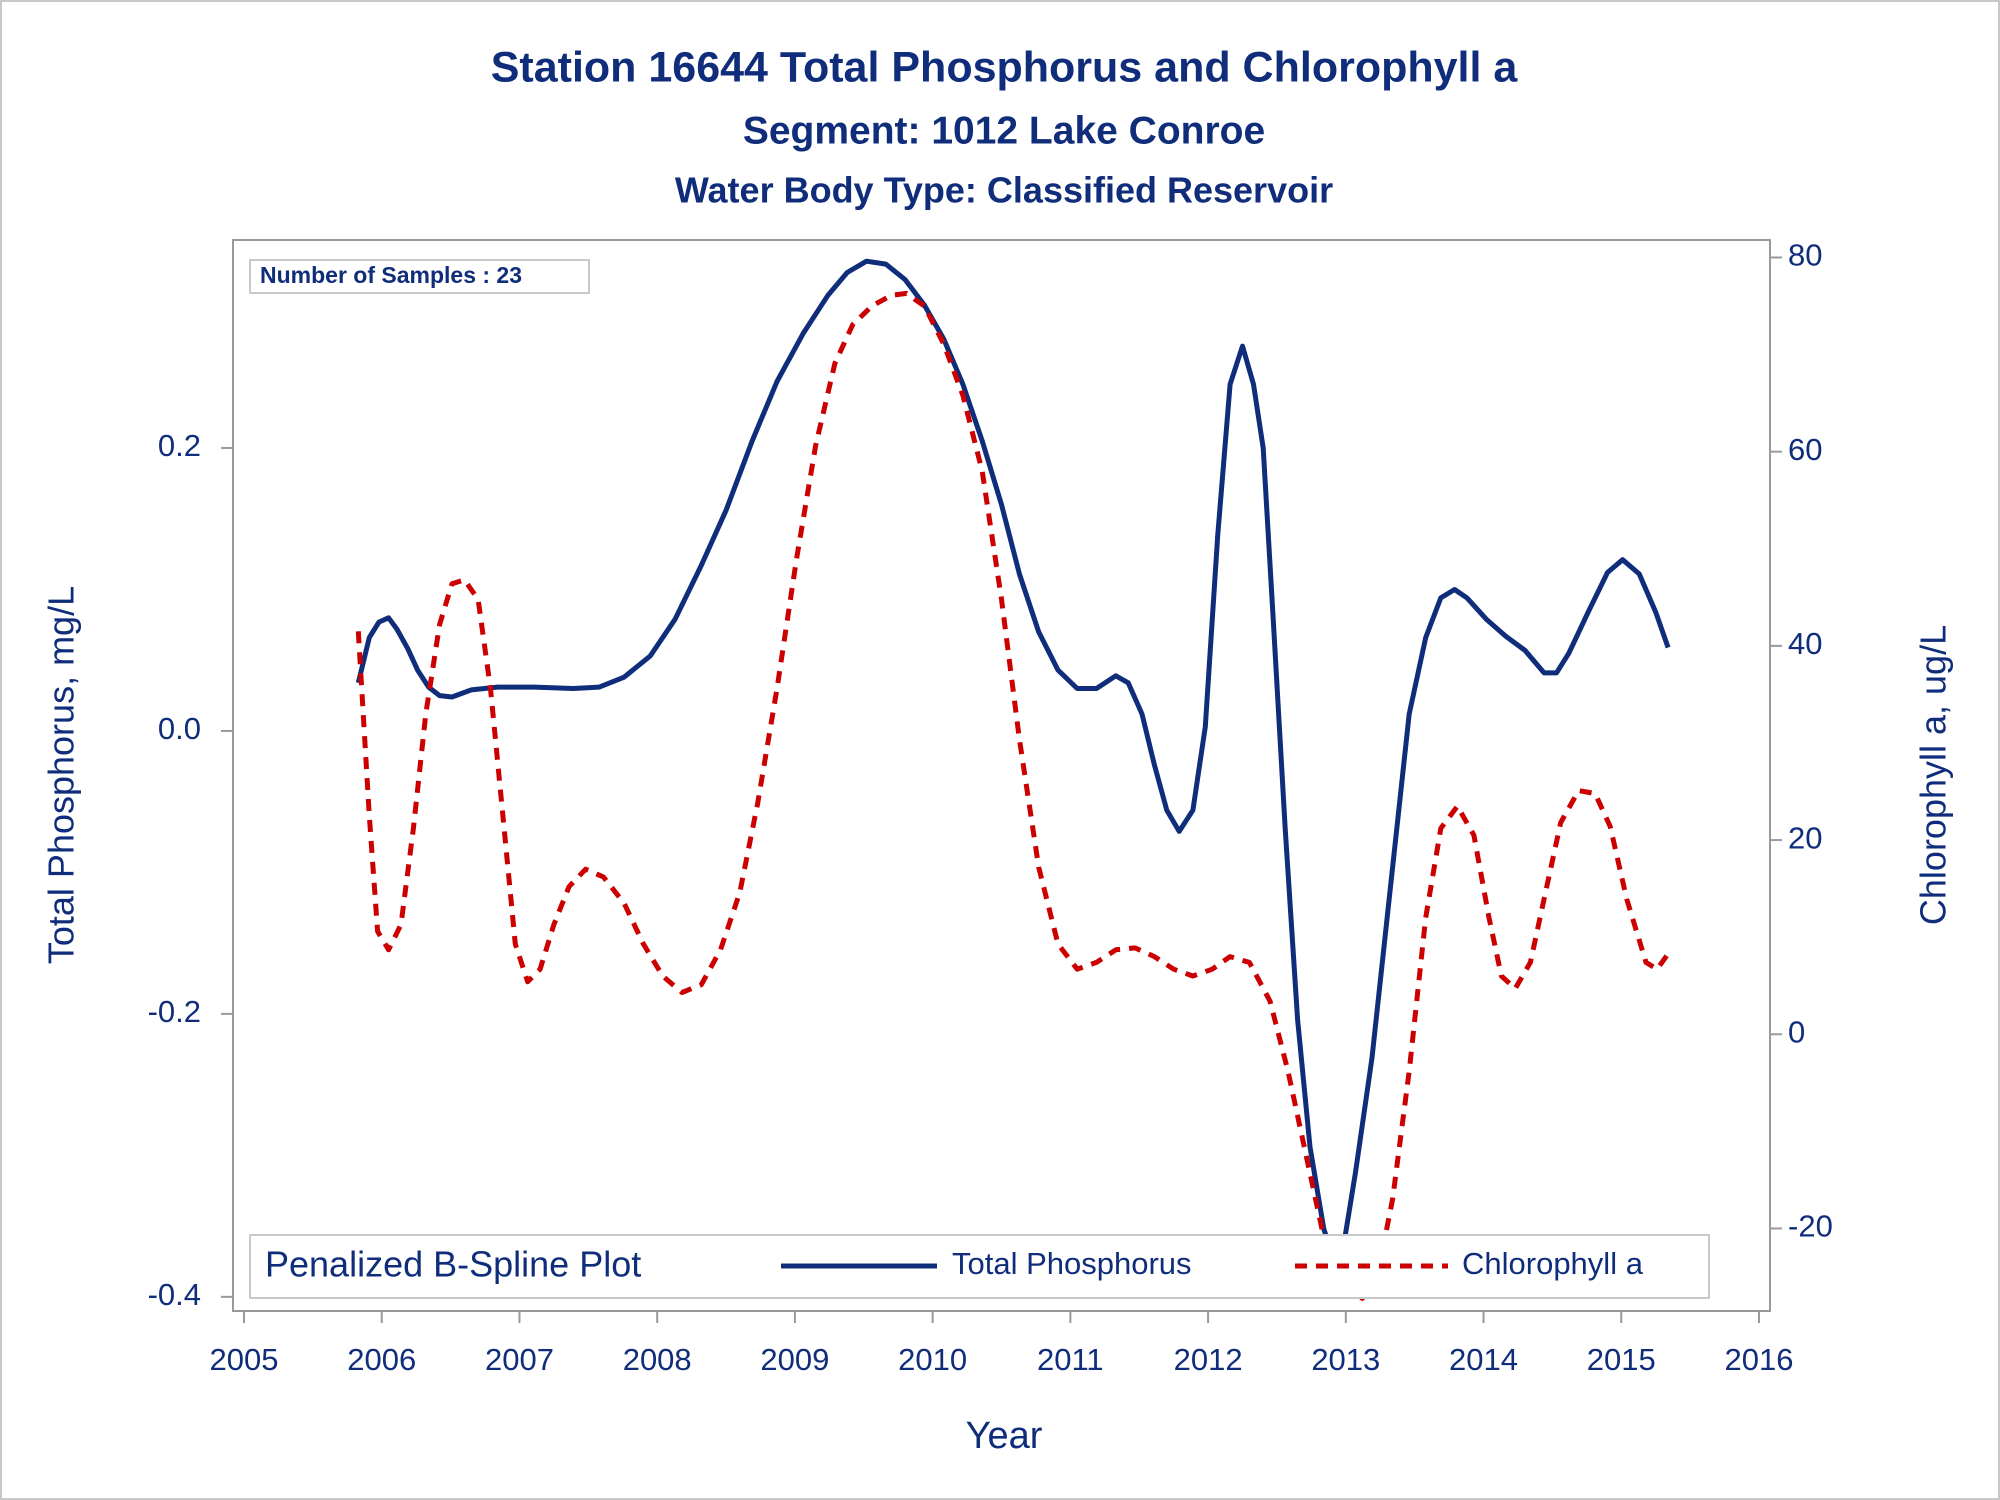 This screenshot has width=2000, height=1500. What do you see at coordinates (381, 1359) in the screenshot?
I see `x-tick-label: 2006` at bounding box center [381, 1359].